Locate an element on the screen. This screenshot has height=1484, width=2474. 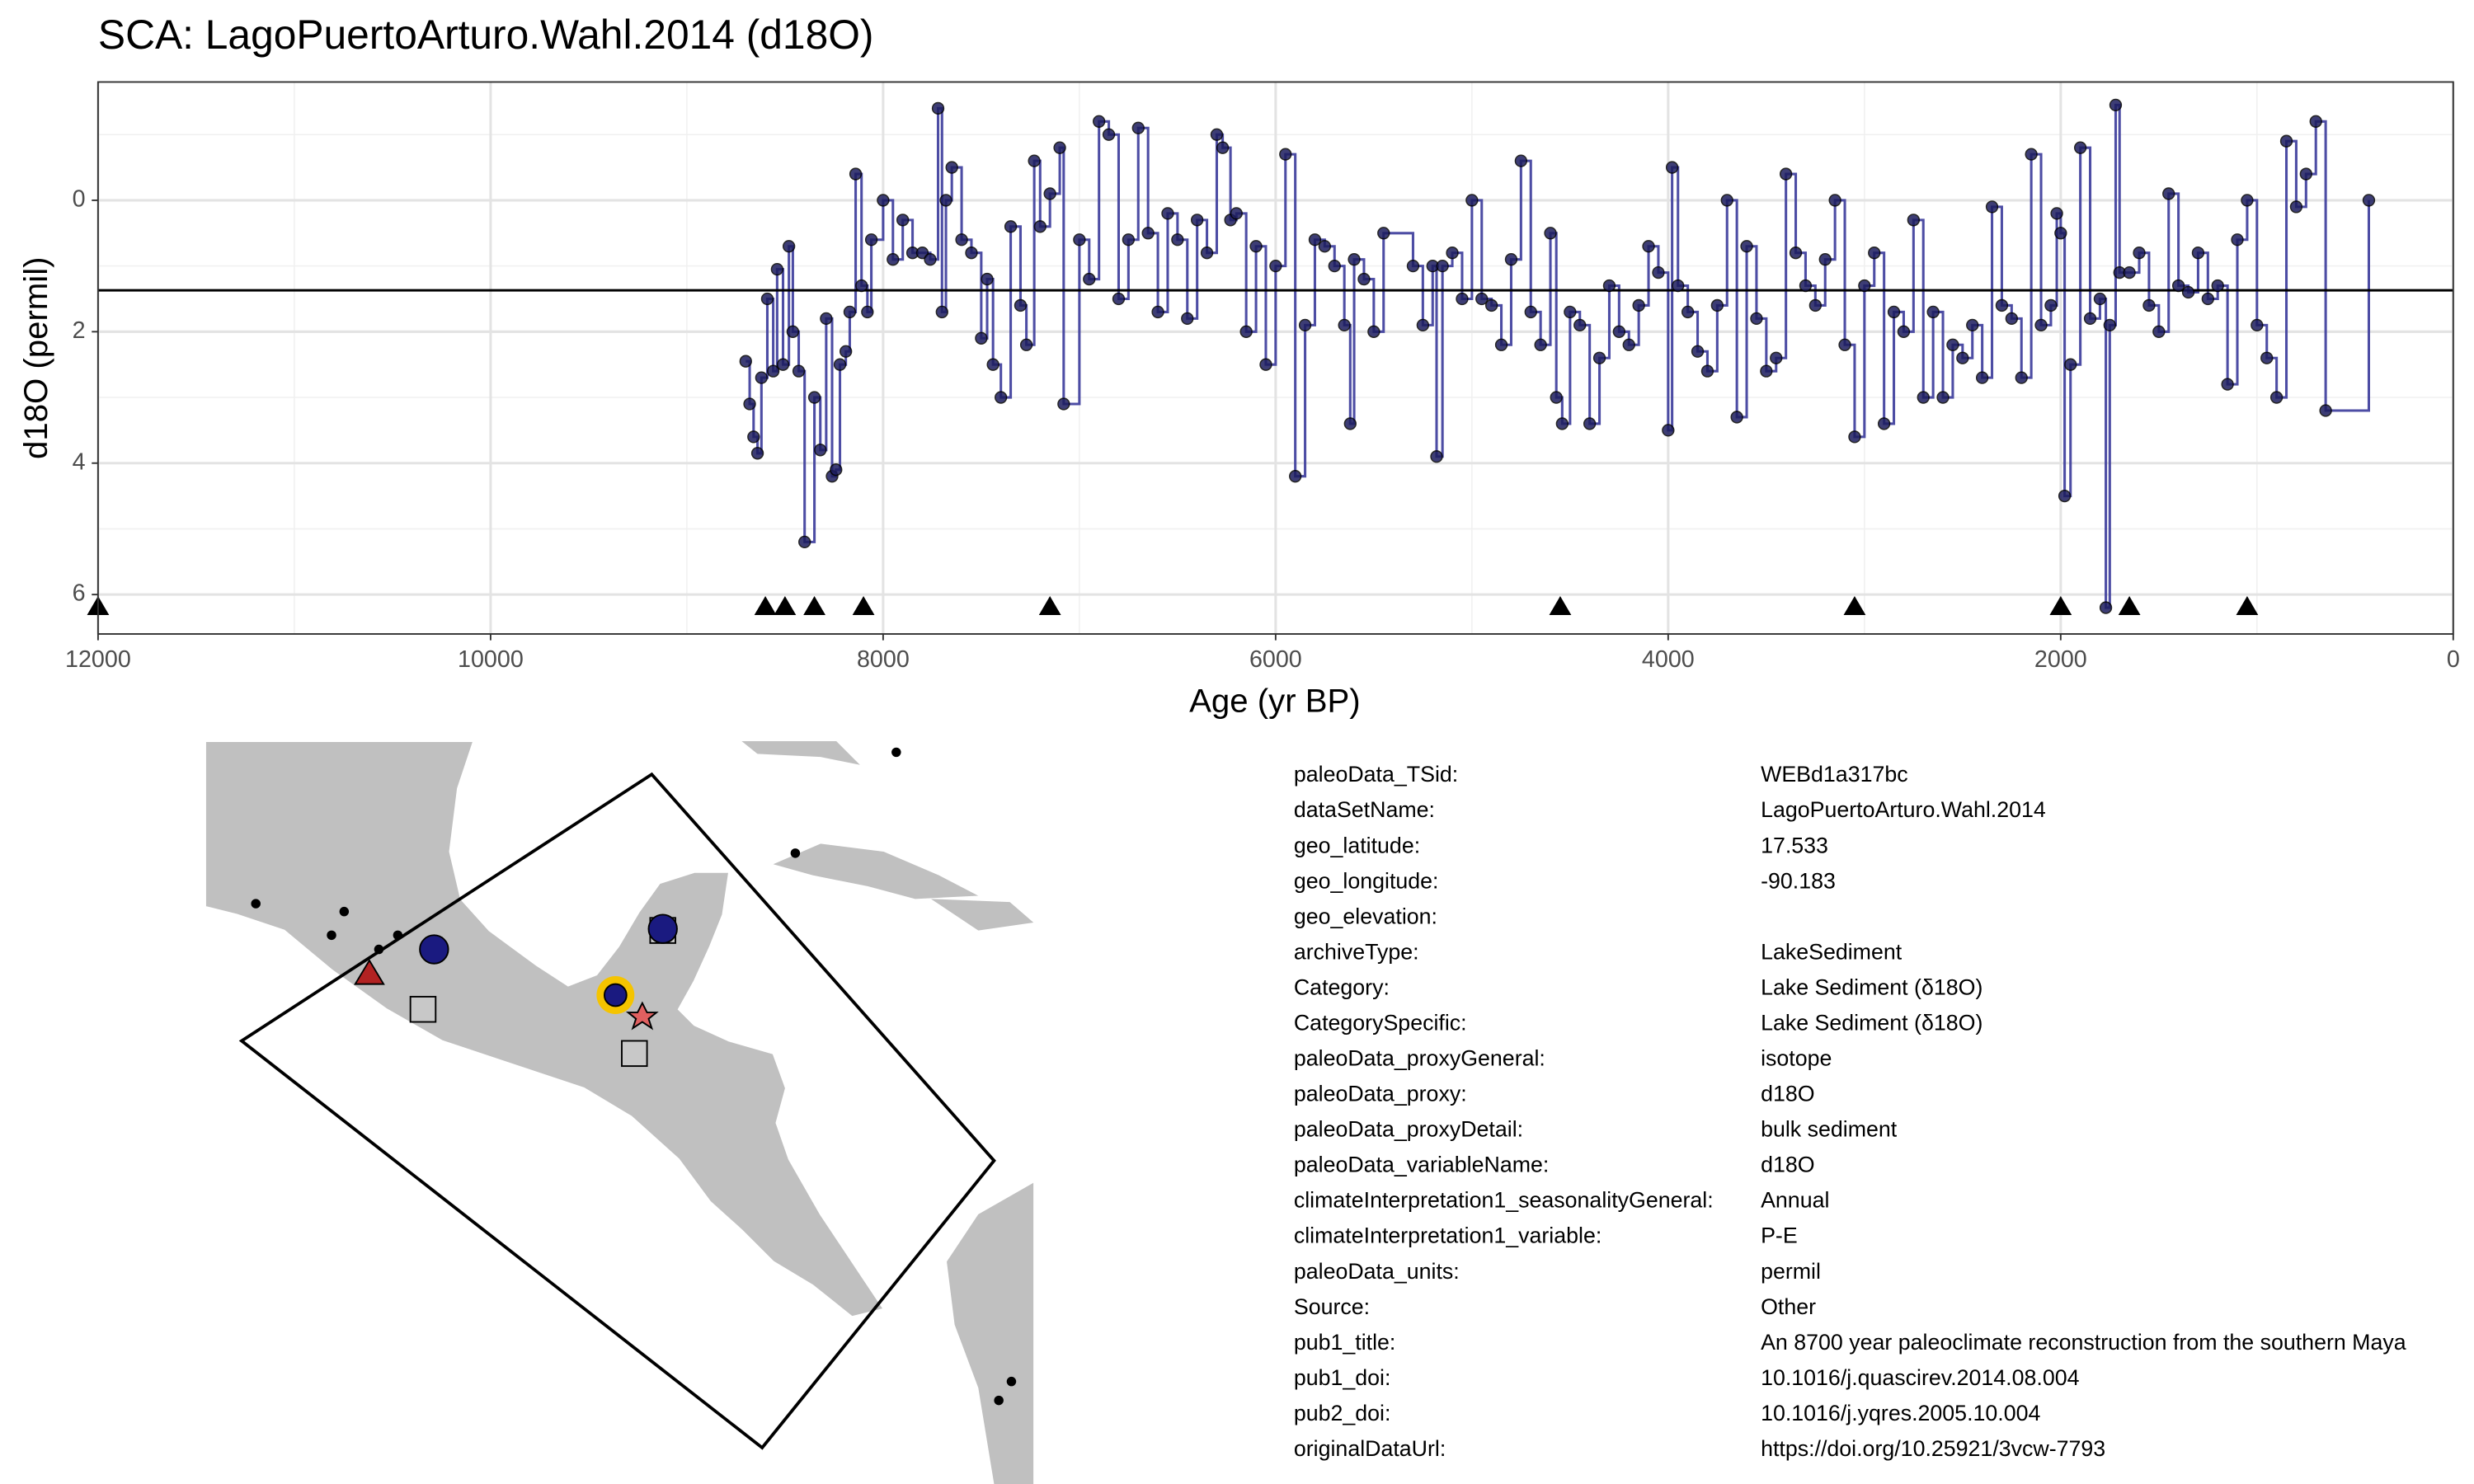
meta-value: Lake Sediment (δ18O) is located at coordinates (1871, 1022).